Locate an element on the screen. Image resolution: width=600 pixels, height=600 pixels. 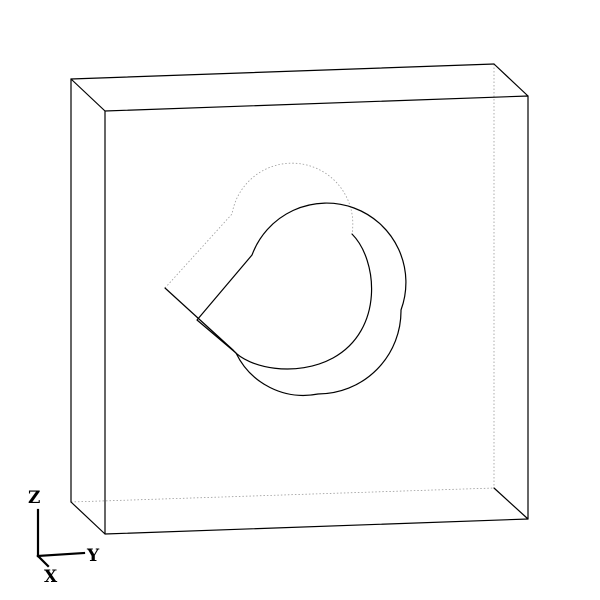
x-axis-label: X is located at coordinates (51, 577).